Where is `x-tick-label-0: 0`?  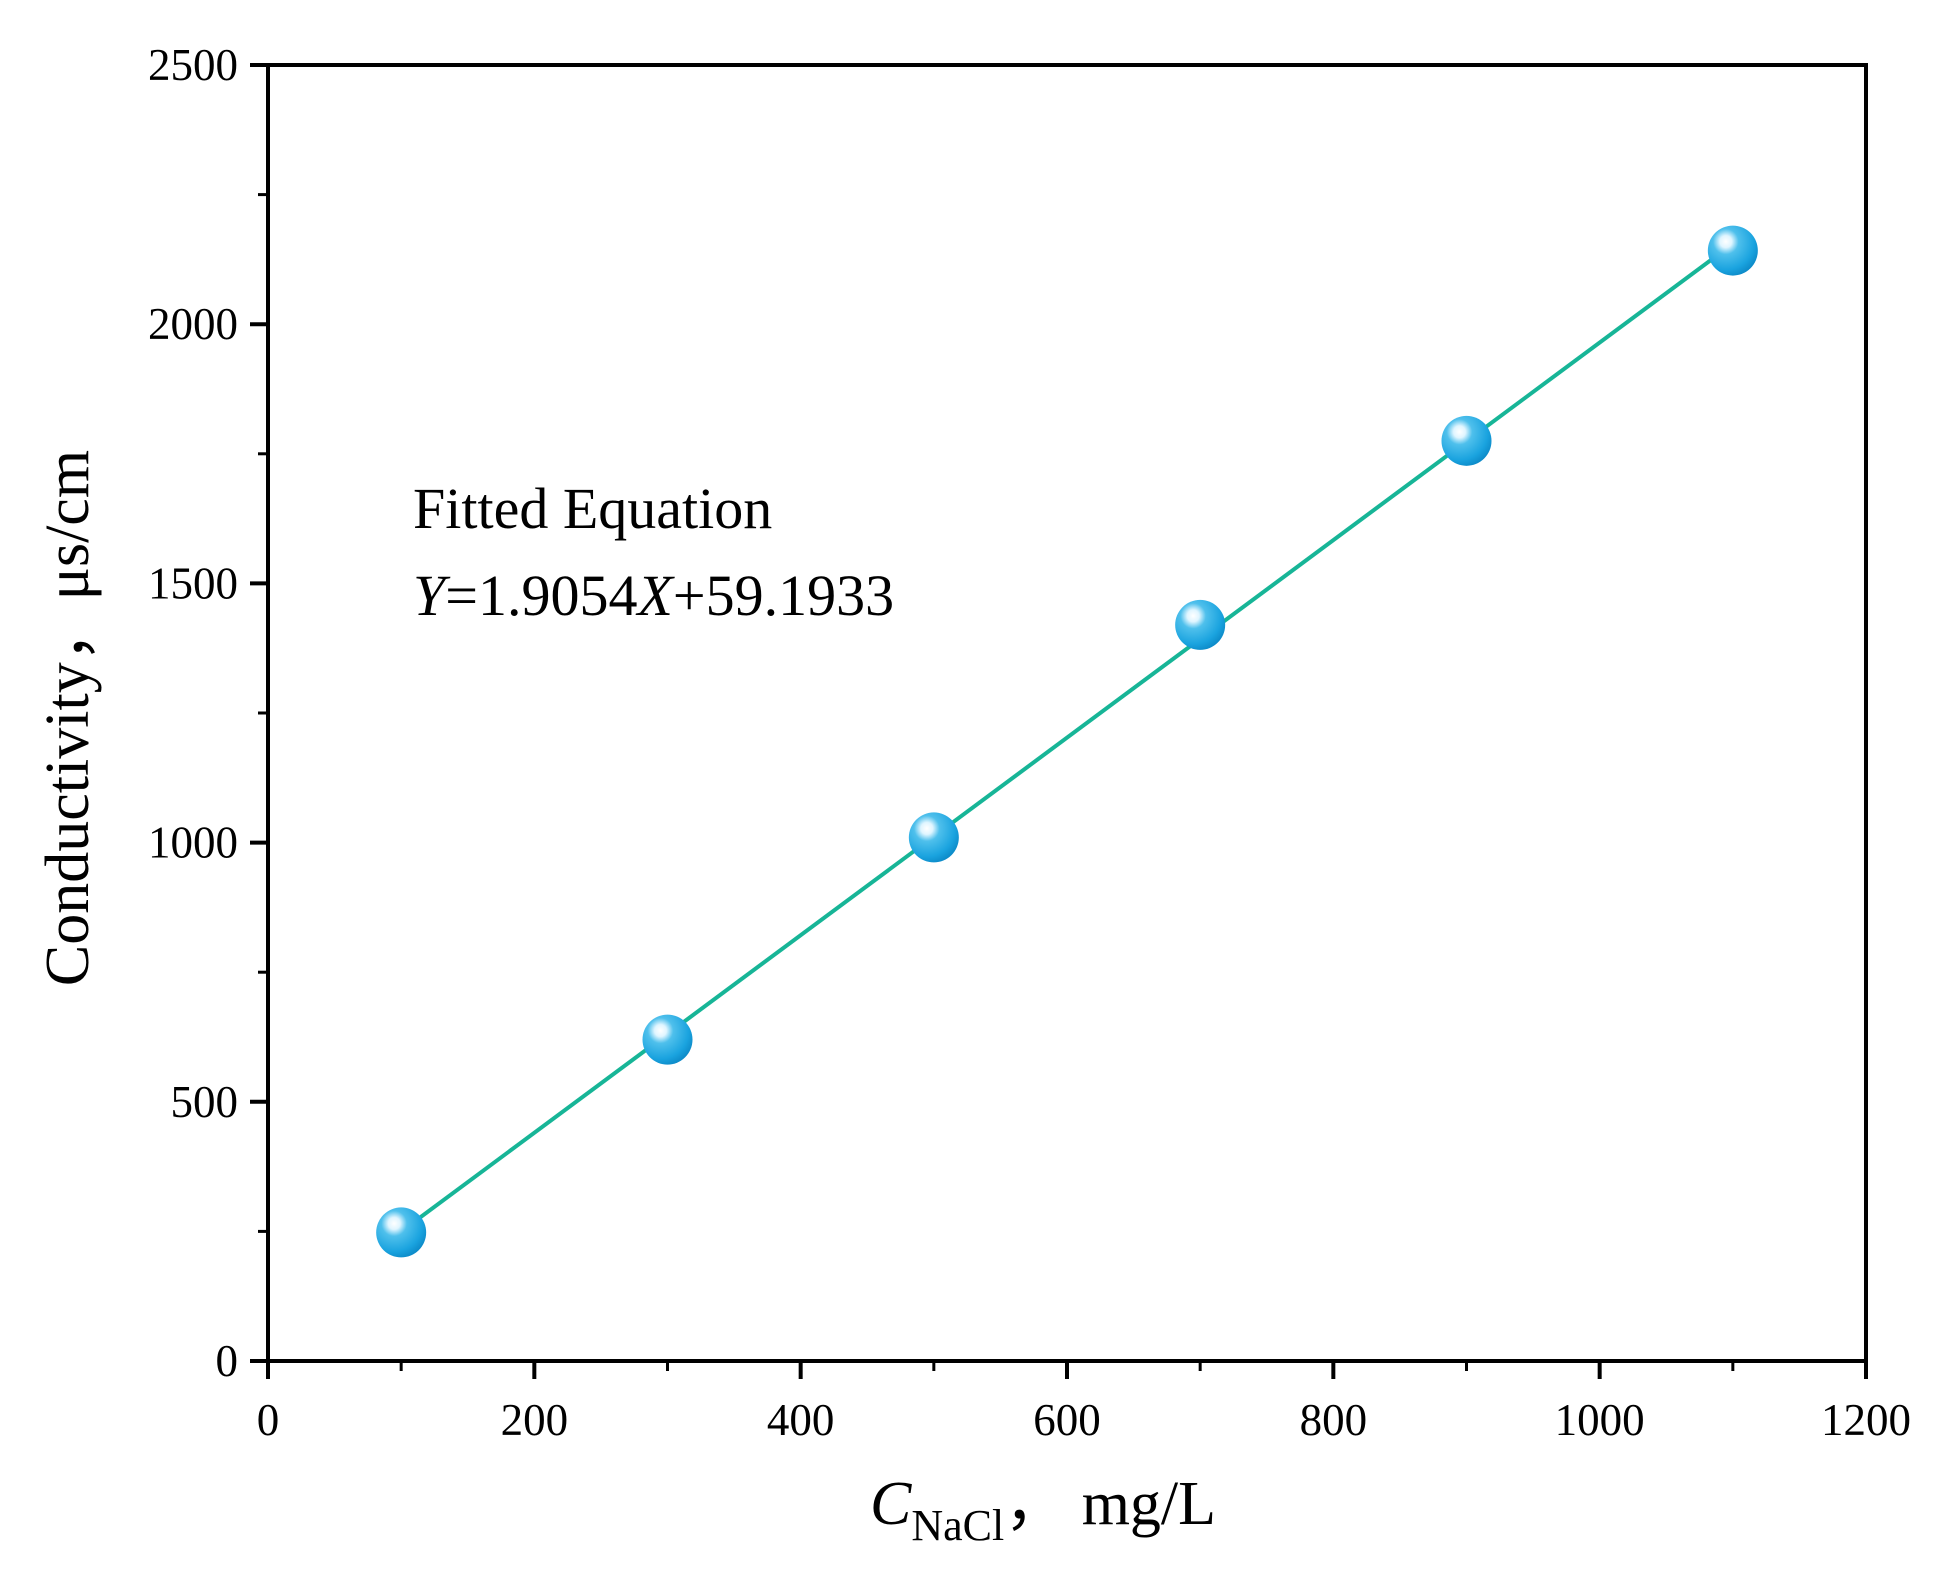
x-tick-label-0: 0 is located at coordinates (268, 1420).